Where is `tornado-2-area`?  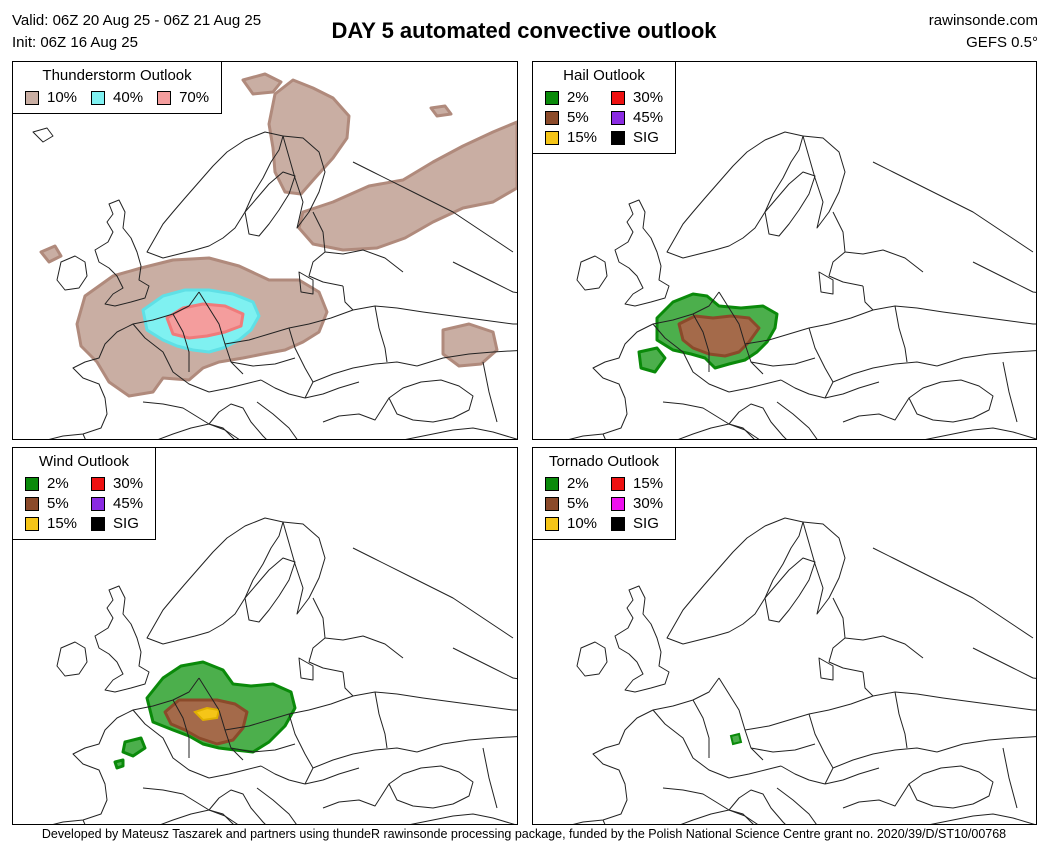
tornado-2-area is located at coordinates (736, 739).